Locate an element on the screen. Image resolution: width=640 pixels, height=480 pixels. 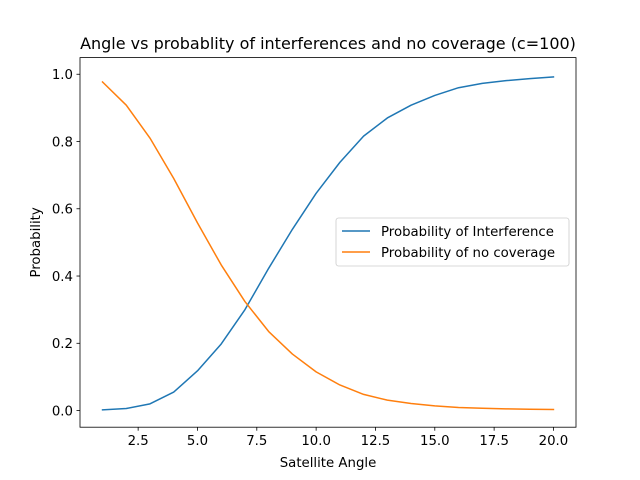
y-tick-label: 1.0 is located at coordinates (62, 75).